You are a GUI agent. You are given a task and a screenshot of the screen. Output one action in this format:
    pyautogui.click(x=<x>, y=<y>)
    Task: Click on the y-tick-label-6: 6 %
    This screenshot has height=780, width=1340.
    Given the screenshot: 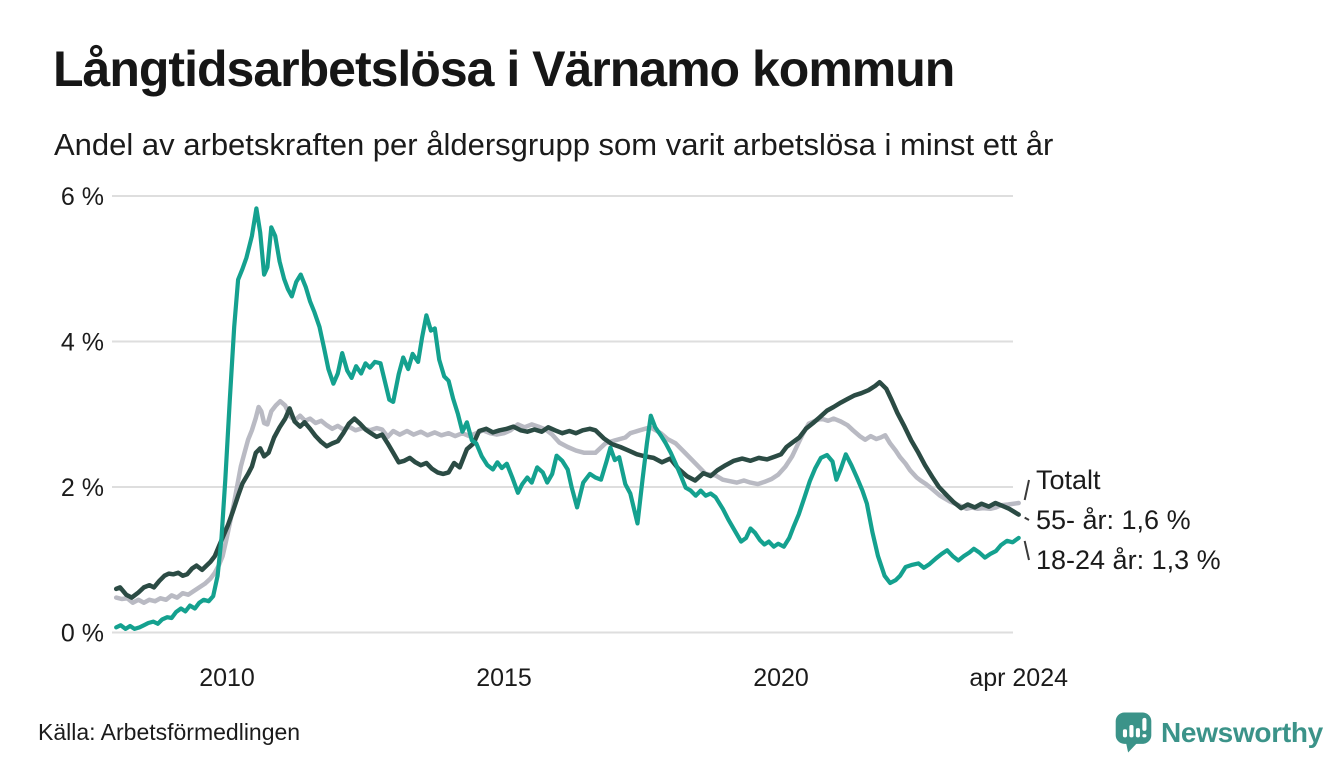 What is the action you would take?
    pyautogui.click(x=82, y=197)
    